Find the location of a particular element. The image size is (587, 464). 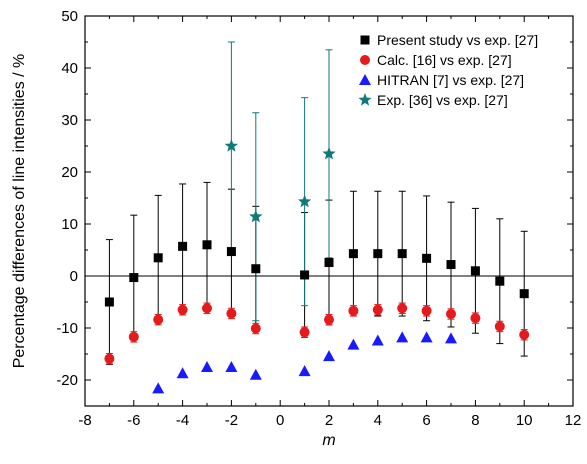

legend-label: Present study vs exp. [27] is located at coordinates (457, 40).